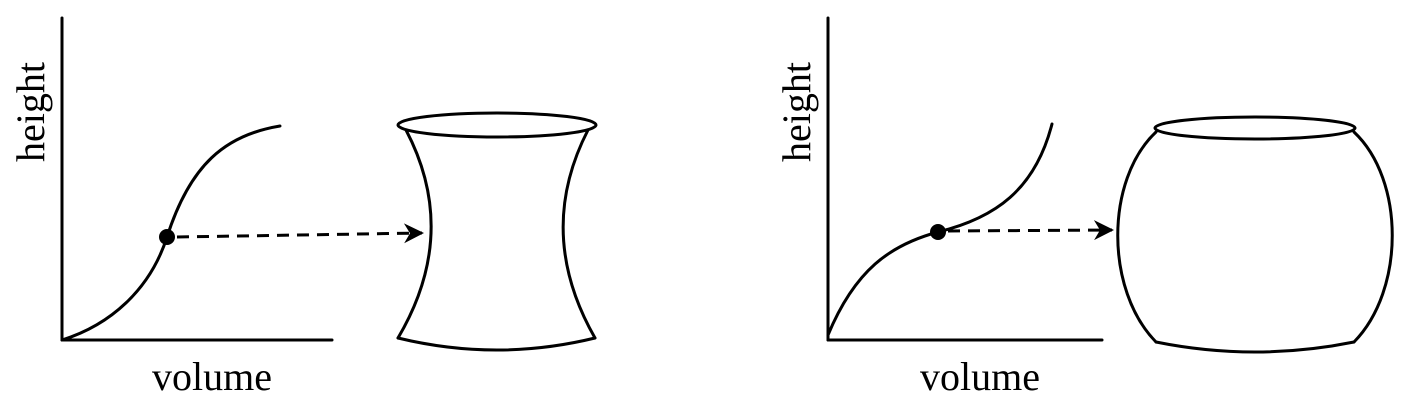  Describe the element at coordinates (1137, 237) in the screenshot. I see `barrel-left-wall` at that location.